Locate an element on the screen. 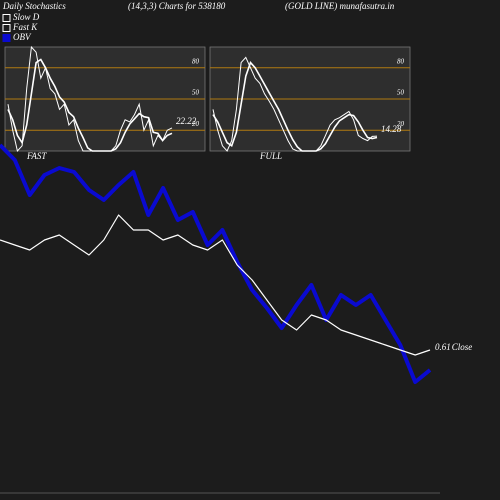 The width and height of the screenshot is (500, 500). last-value-label: 22.22 is located at coordinates (186, 121).